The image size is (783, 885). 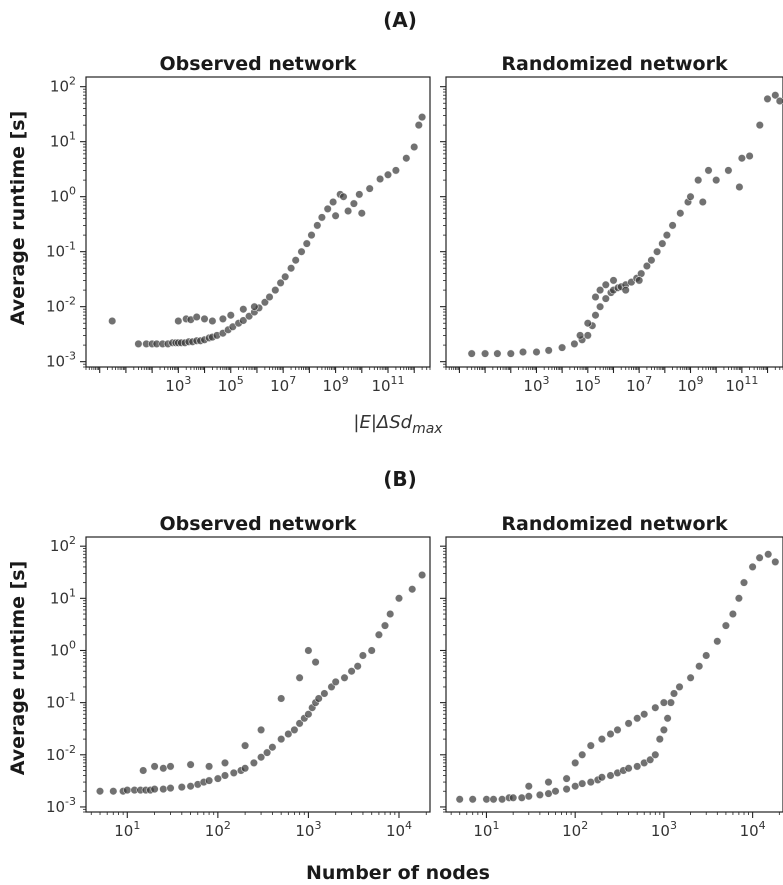 I want to click on y-axis-label-a: Average runtime [s], so click(x=18, y=218).